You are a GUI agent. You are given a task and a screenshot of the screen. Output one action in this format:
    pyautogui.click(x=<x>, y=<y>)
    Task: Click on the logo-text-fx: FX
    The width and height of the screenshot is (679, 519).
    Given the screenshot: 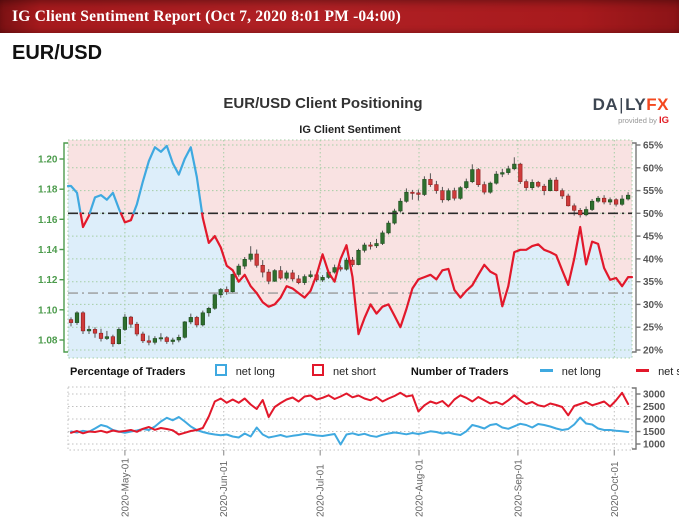 What is the action you would take?
    pyautogui.click(x=657, y=104)
    